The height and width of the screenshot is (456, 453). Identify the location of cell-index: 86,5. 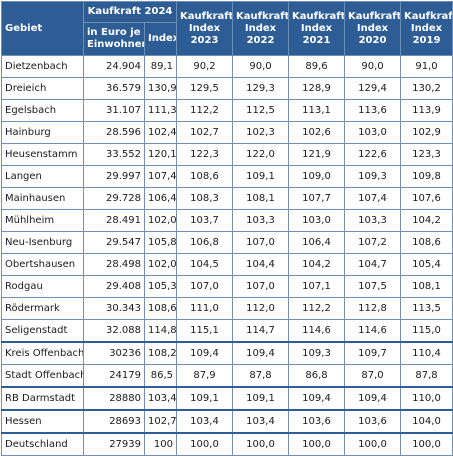
(160, 376).